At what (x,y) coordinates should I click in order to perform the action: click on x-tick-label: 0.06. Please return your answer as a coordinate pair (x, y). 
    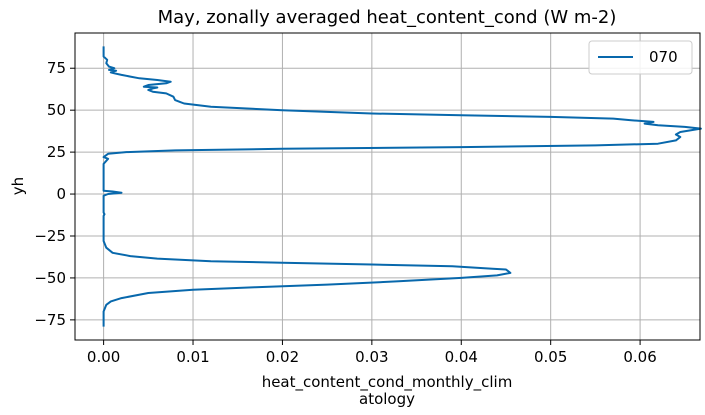
    Looking at the image, I should click on (639, 357).